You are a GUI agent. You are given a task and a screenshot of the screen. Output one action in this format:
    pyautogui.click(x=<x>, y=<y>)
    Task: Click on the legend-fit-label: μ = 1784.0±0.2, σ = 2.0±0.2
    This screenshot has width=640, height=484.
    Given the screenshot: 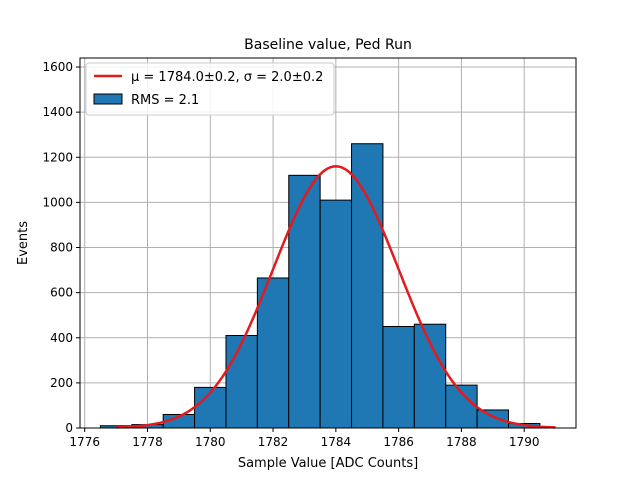 What is the action you would take?
    pyautogui.click(x=227, y=77)
    